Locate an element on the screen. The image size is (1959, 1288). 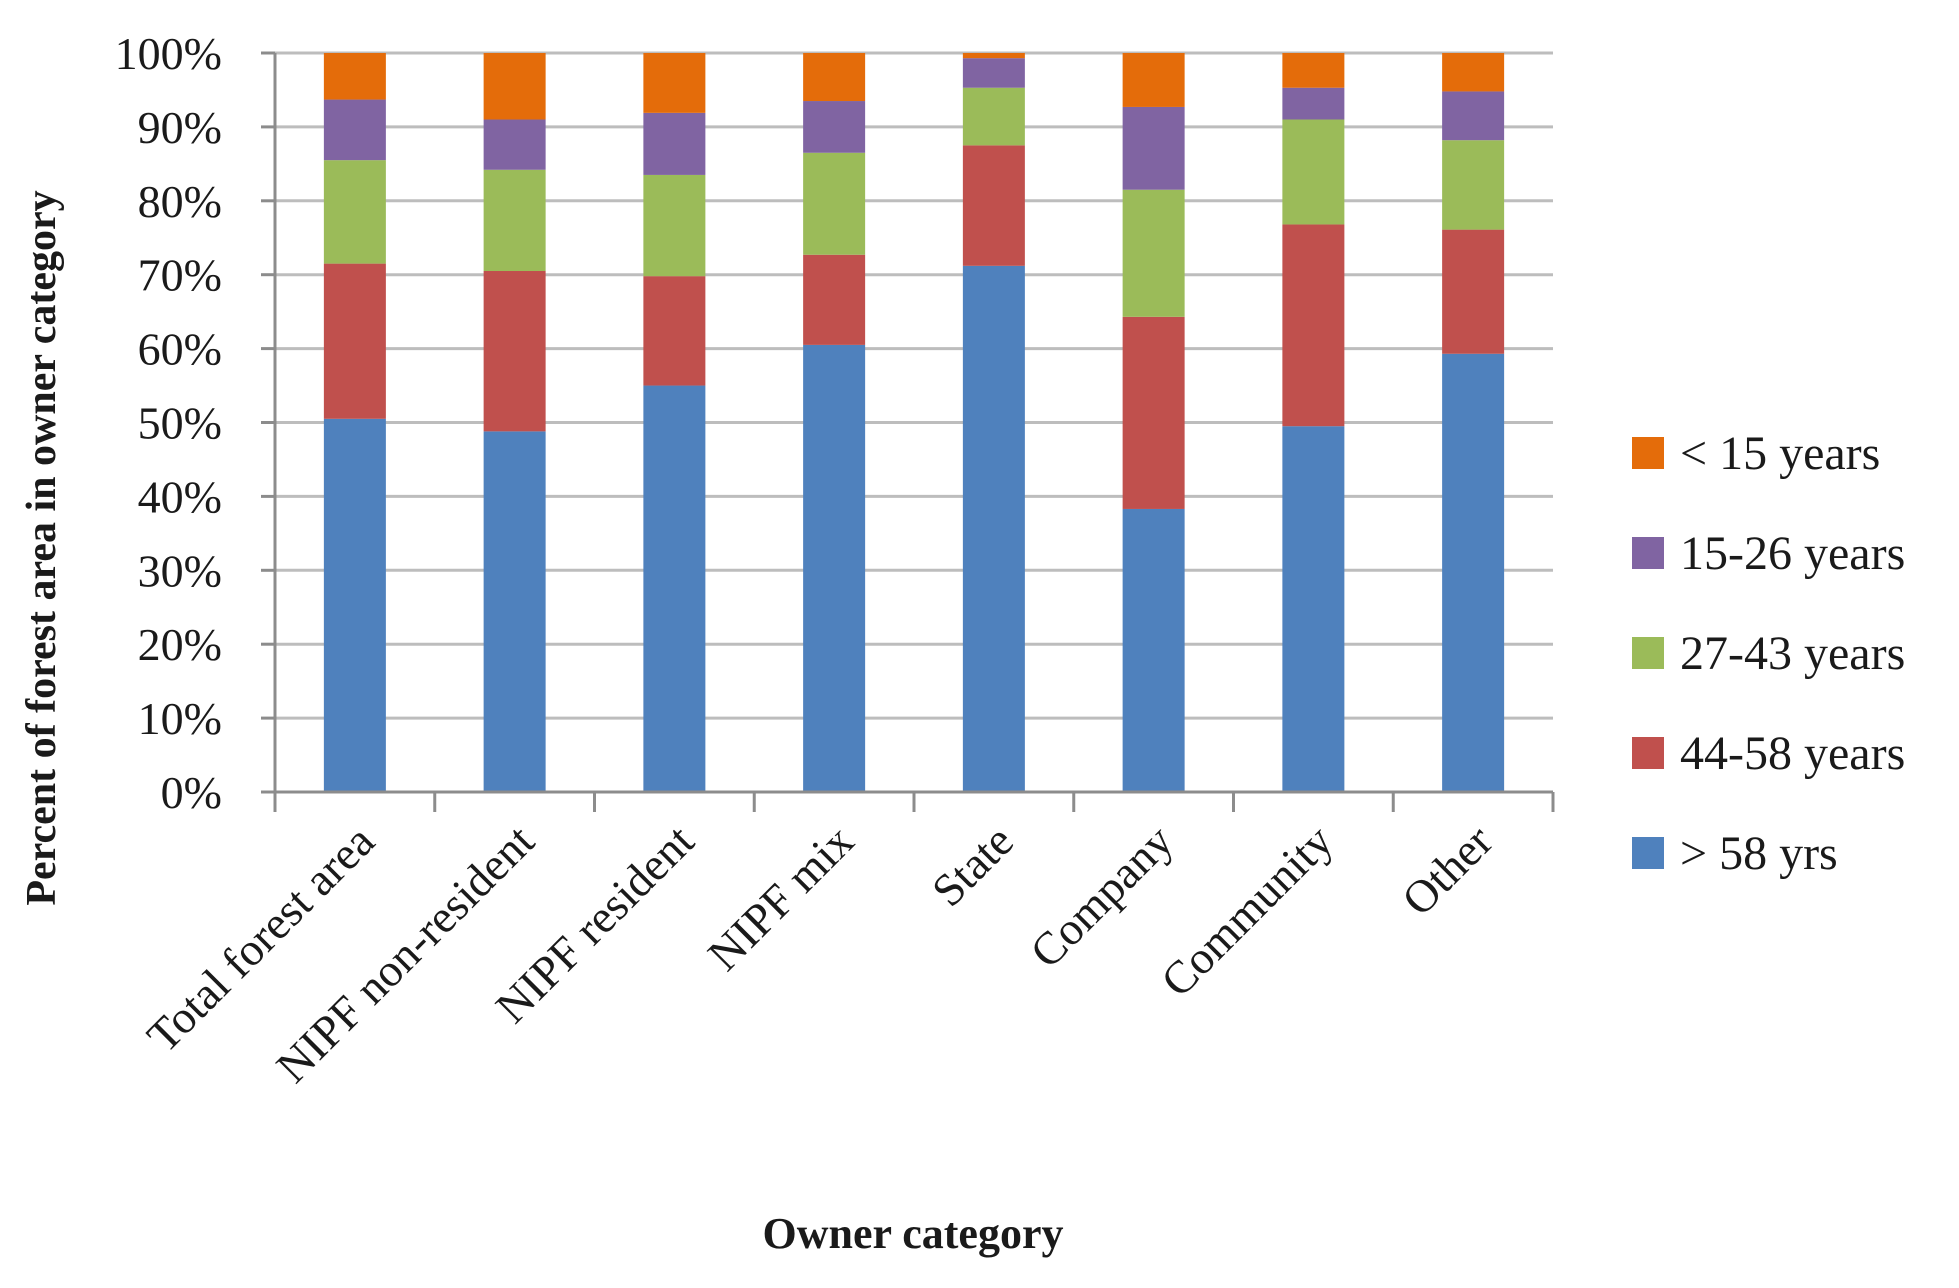
legend-label: > 58 yrs is located at coordinates (1759, 853).